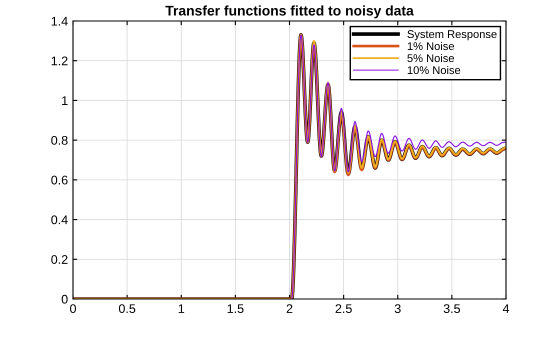 The height and width of the screenshot is (337, 560). What do you see at coordinates (65, 100) in the screenshot?
I see `y-tick-label: 1` at bounding box center [65, 100].